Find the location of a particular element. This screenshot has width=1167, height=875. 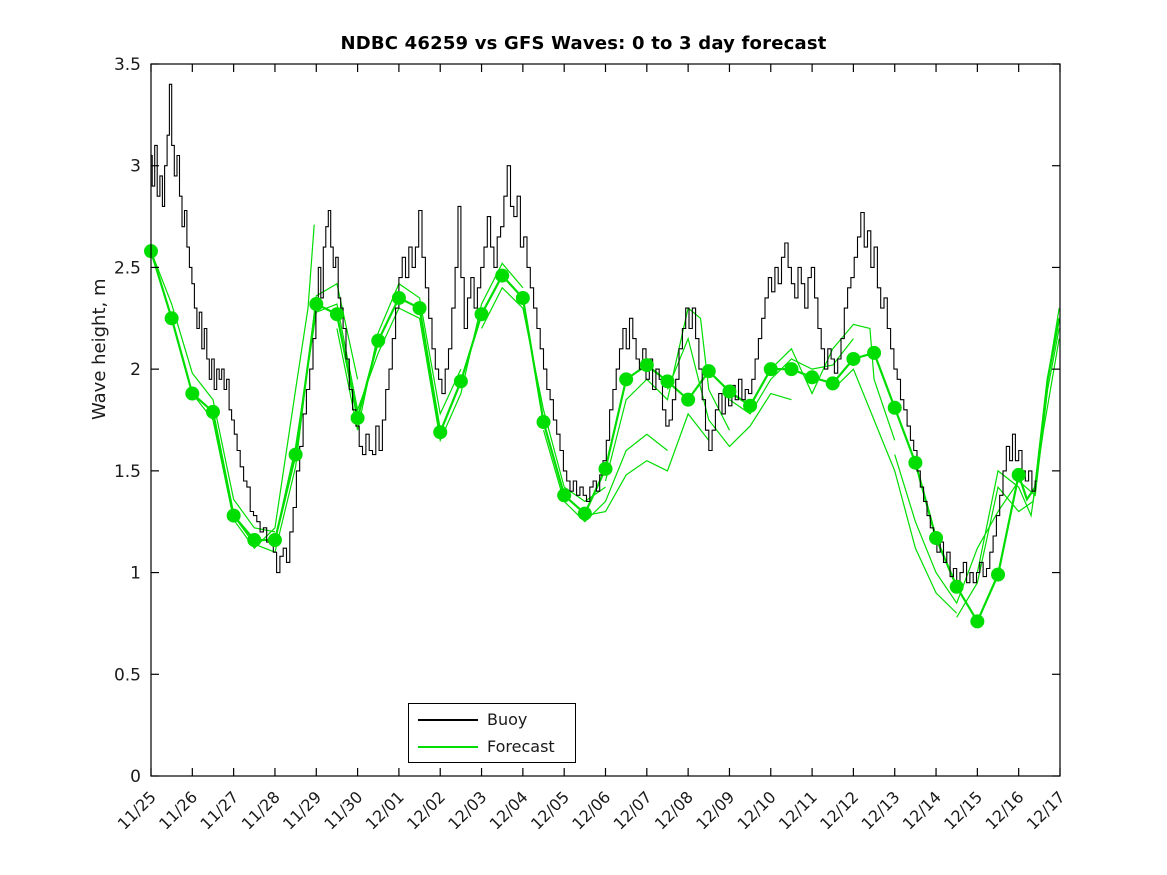

y-tick-label: 2.5 is located at coordinates (127, 268).